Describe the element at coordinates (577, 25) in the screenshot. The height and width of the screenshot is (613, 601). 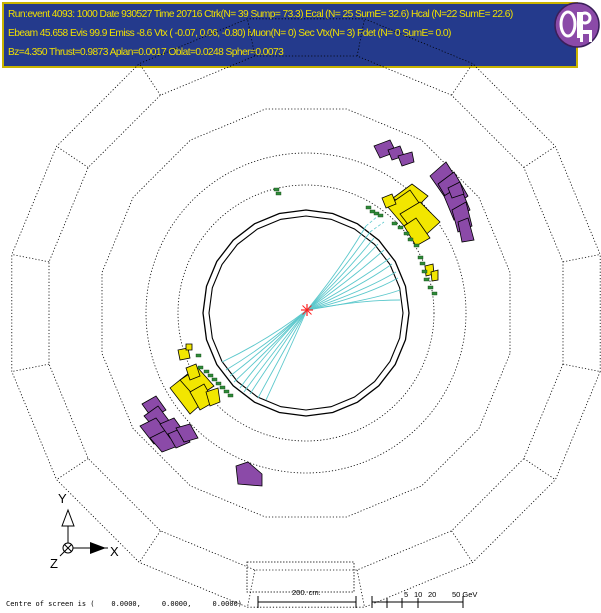
I see `opal-logo-icon` at that location.